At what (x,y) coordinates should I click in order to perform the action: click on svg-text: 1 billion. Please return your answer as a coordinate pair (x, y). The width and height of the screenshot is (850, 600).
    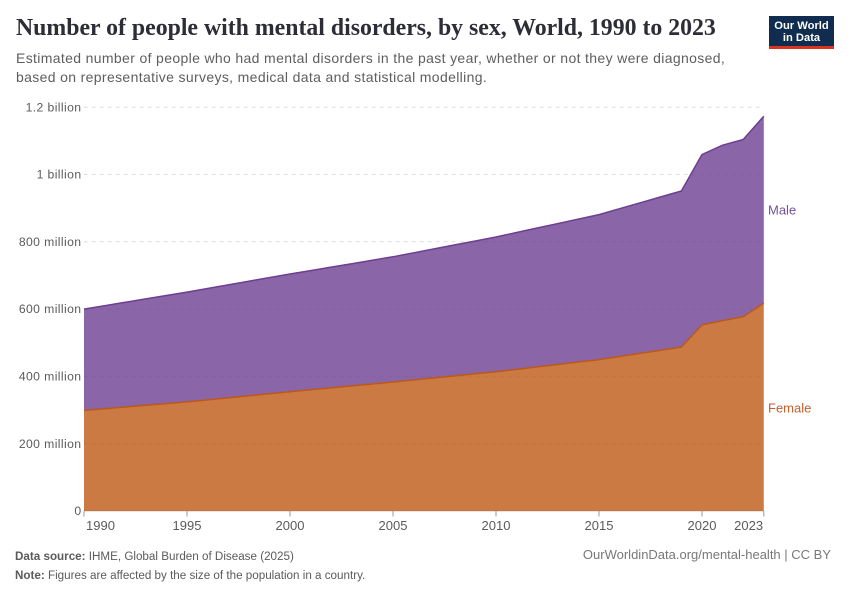
    Looking at the image, I should click on (59, 175).